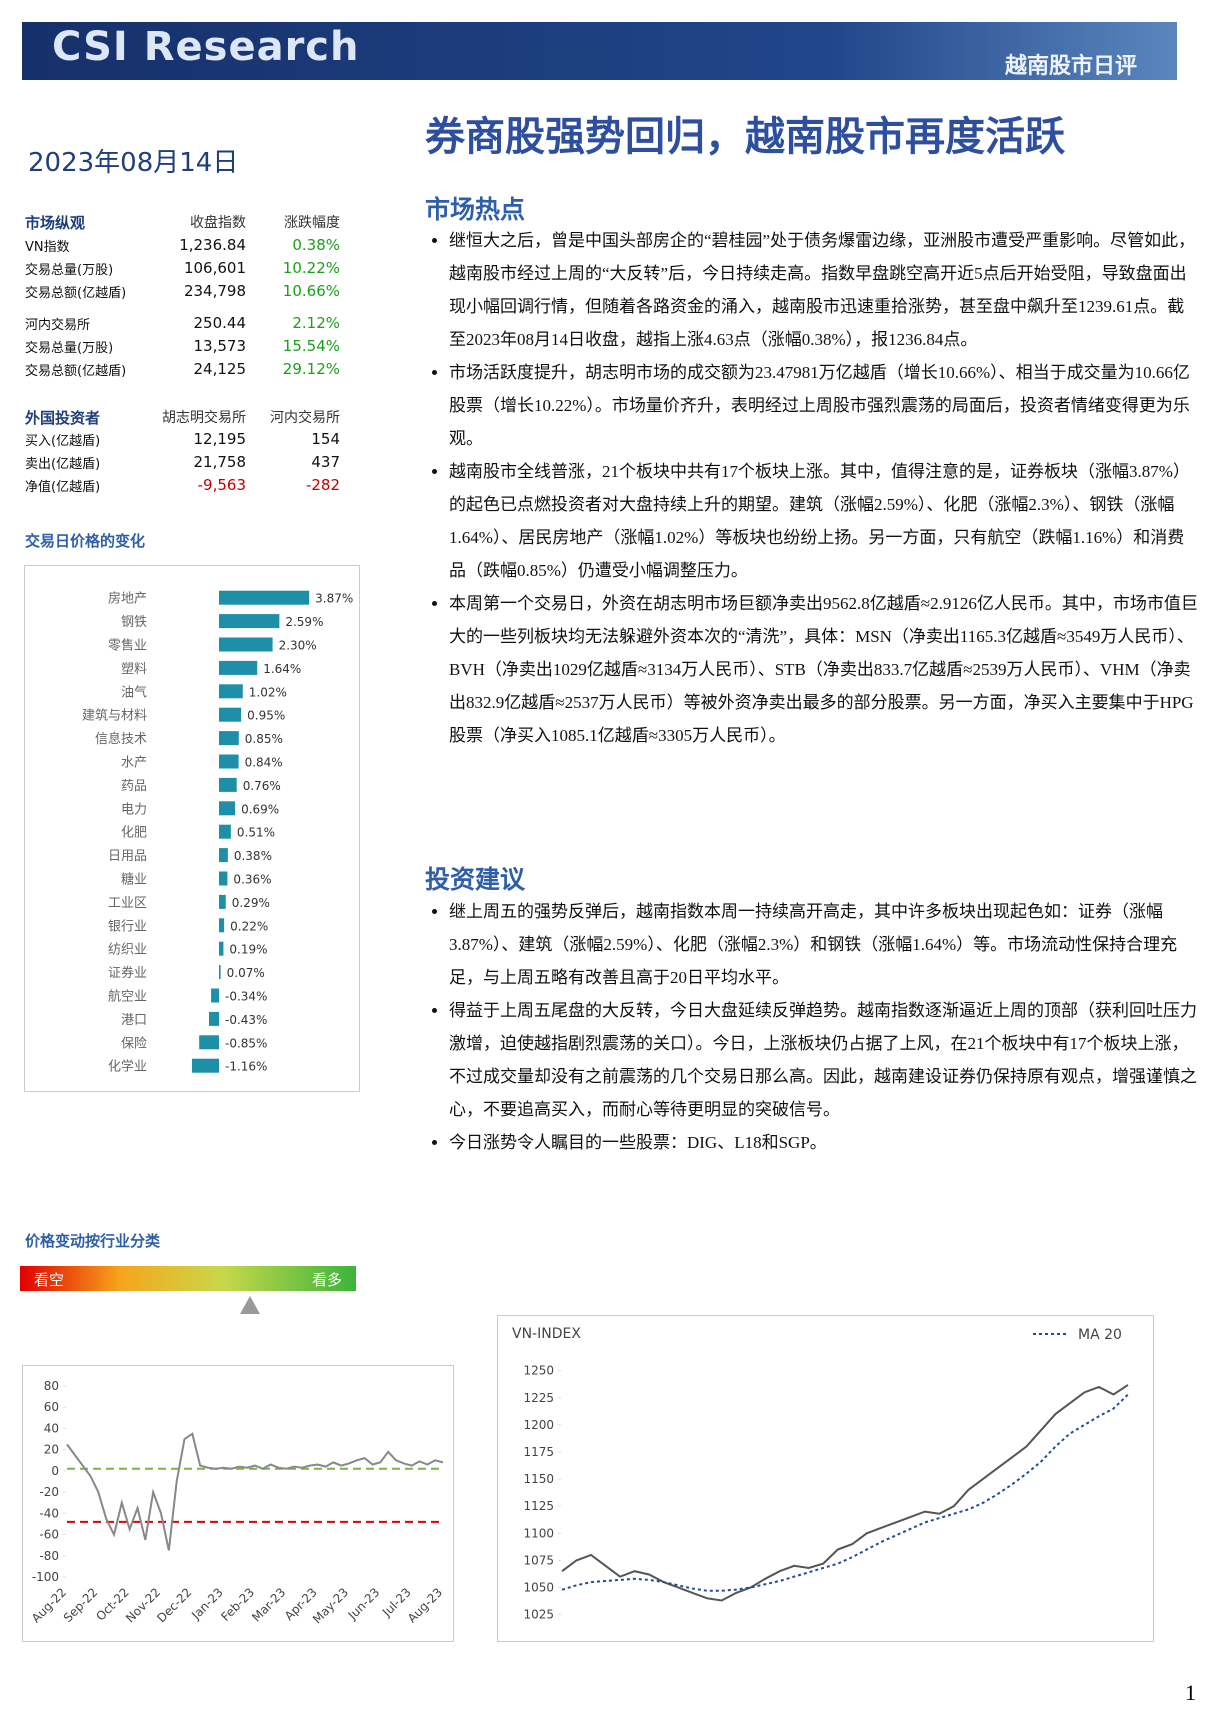 Image resolution: width=1214 pixels, height=1720 pixels. Describe the element at coordinates (330, 1605) in the screenshot. I see `x-tick-label: May-23` at that location.